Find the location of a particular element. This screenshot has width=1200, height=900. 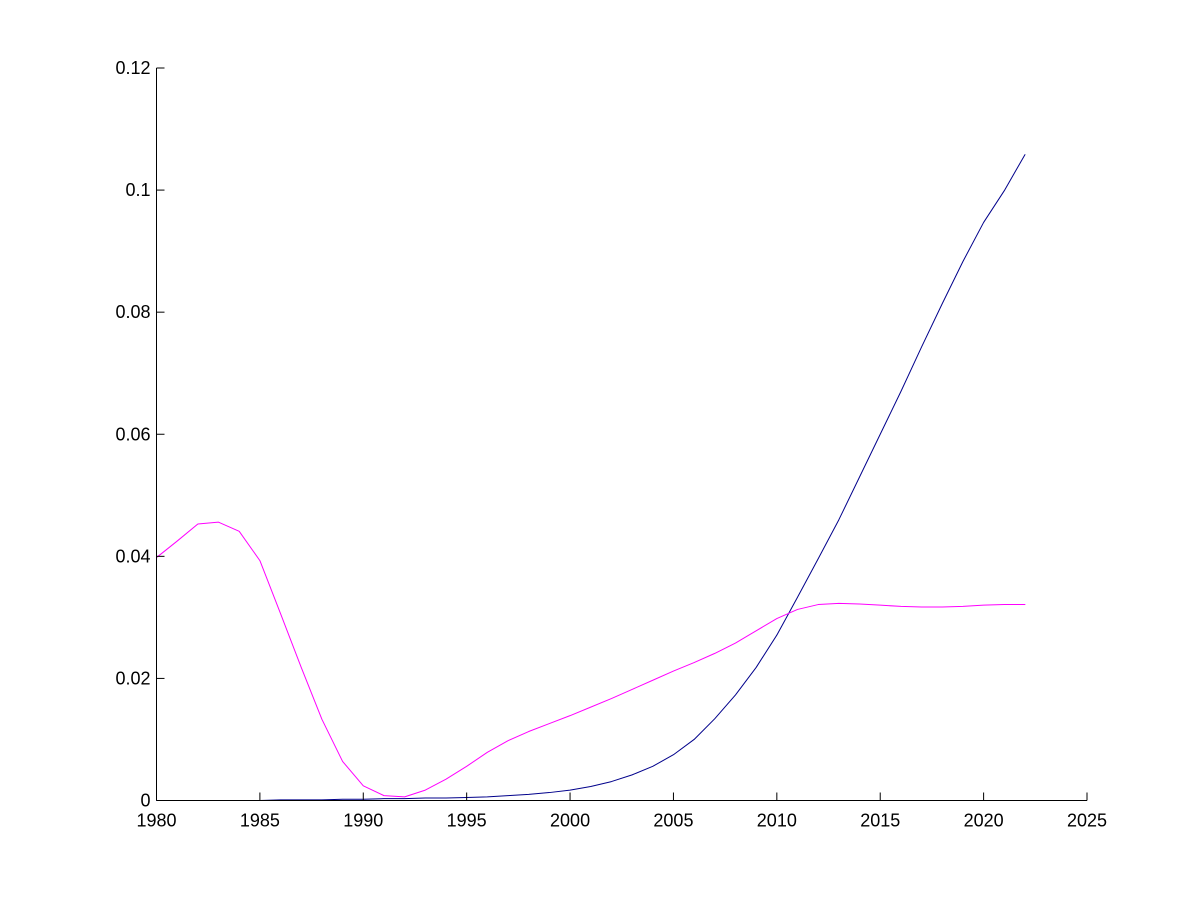

y-ticks: 0 0.02 0.04 0.06 0.08 0.1 0.12 is located at coordinates (140, 434).